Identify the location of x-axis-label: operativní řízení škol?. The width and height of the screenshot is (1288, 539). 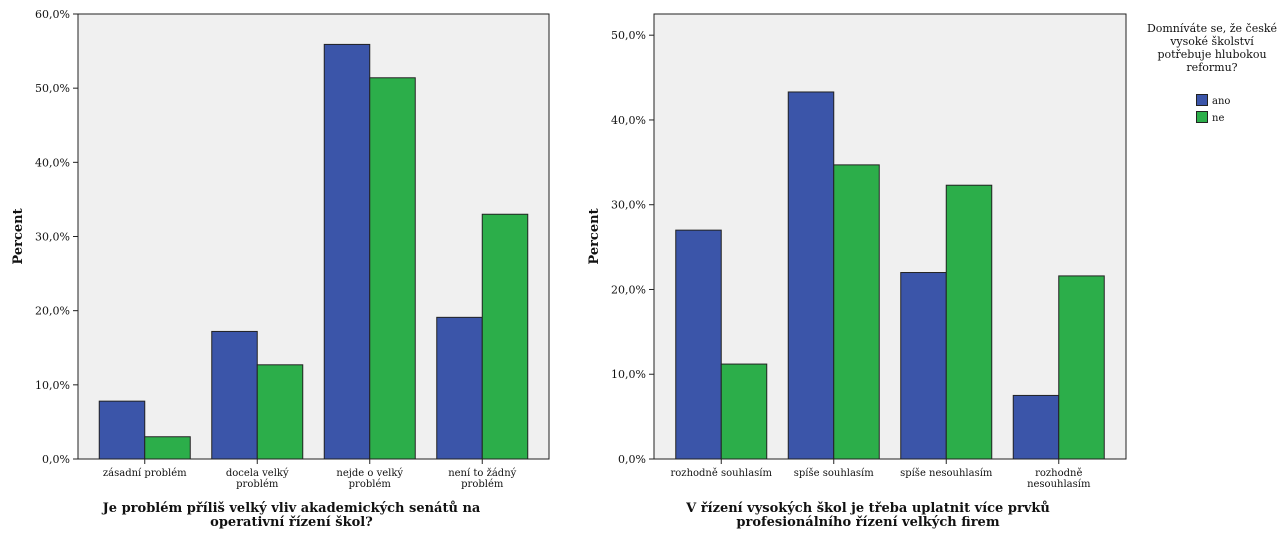
(291, 522).